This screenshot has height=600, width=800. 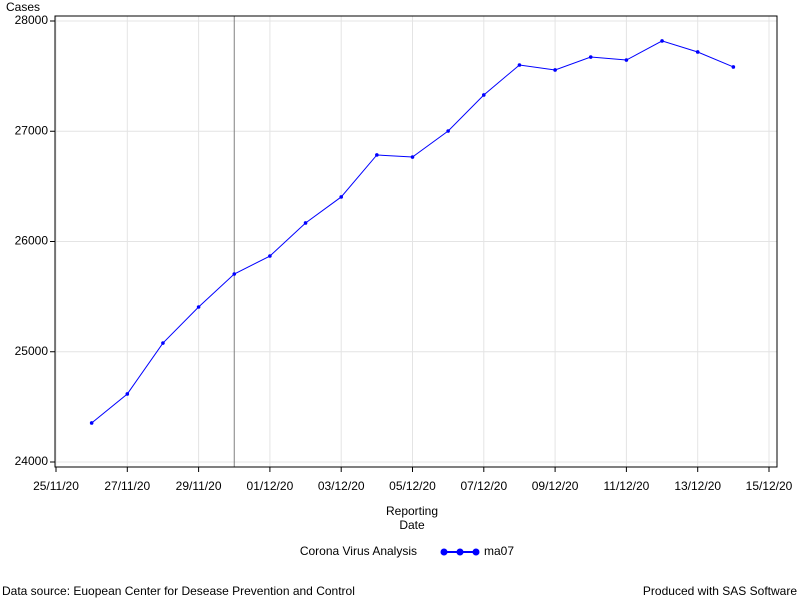 What do you see at coordinates (358, 551) in the screenshot?
I see `legend-title: Corona Virus Analysis` at bounding box center [358, 551].